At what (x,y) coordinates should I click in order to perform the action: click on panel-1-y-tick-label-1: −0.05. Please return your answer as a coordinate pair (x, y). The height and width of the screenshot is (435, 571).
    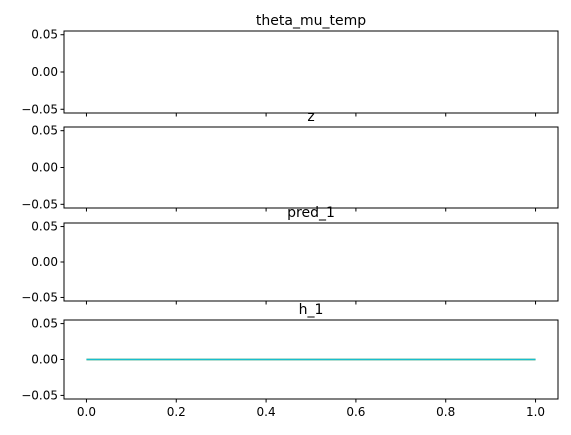
    Looking at the image, I should click on (39, 109).